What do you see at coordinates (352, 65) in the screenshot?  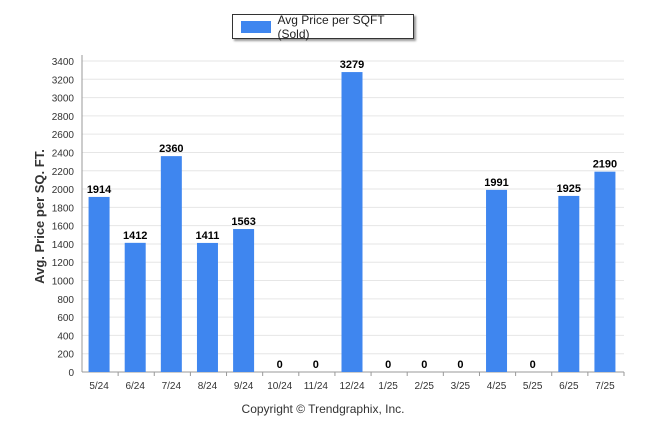 I see `data-label: 3279` at bounding box center [352, 65].